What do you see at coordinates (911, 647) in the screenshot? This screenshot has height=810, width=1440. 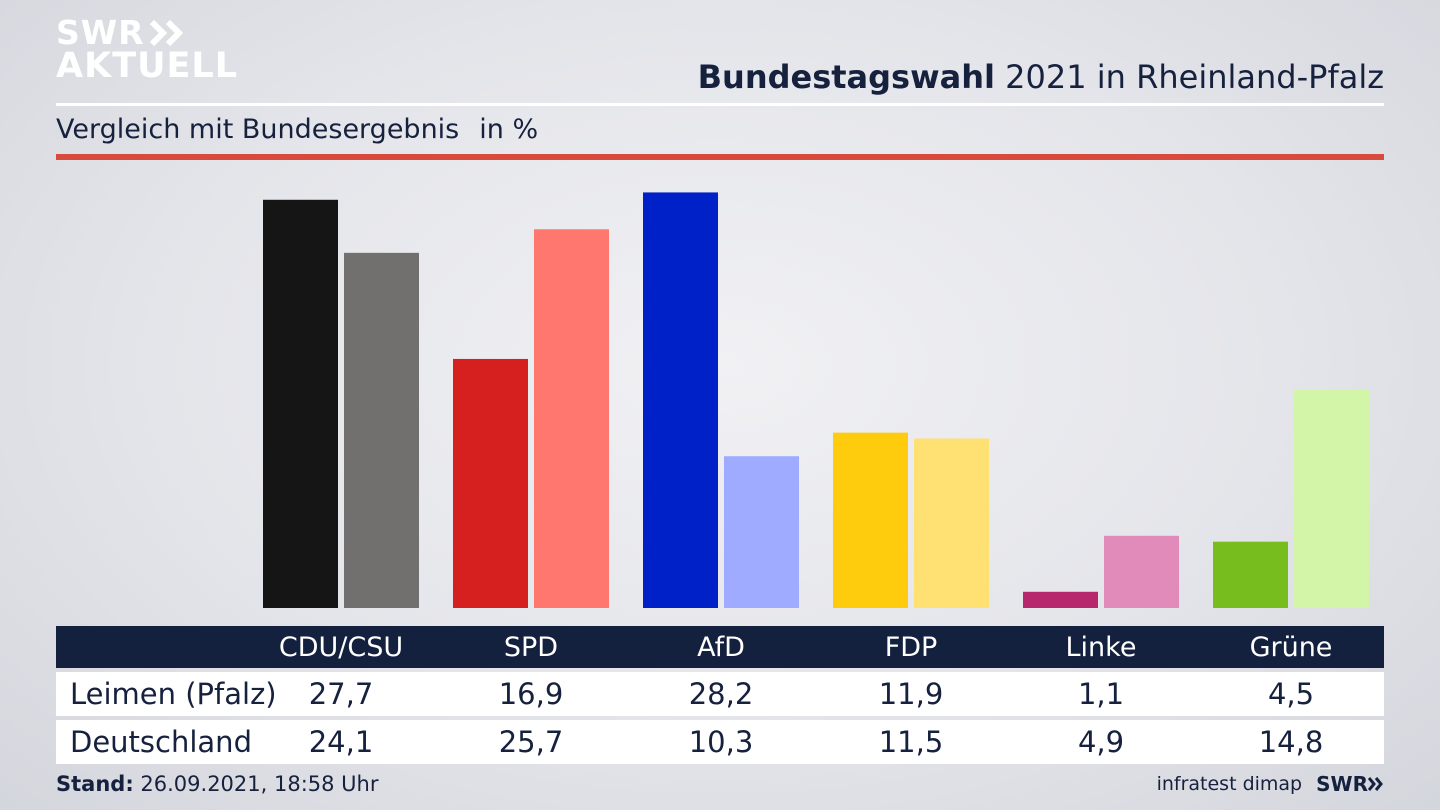 I see `column-header: FDP` at bounding box center [911, 647].